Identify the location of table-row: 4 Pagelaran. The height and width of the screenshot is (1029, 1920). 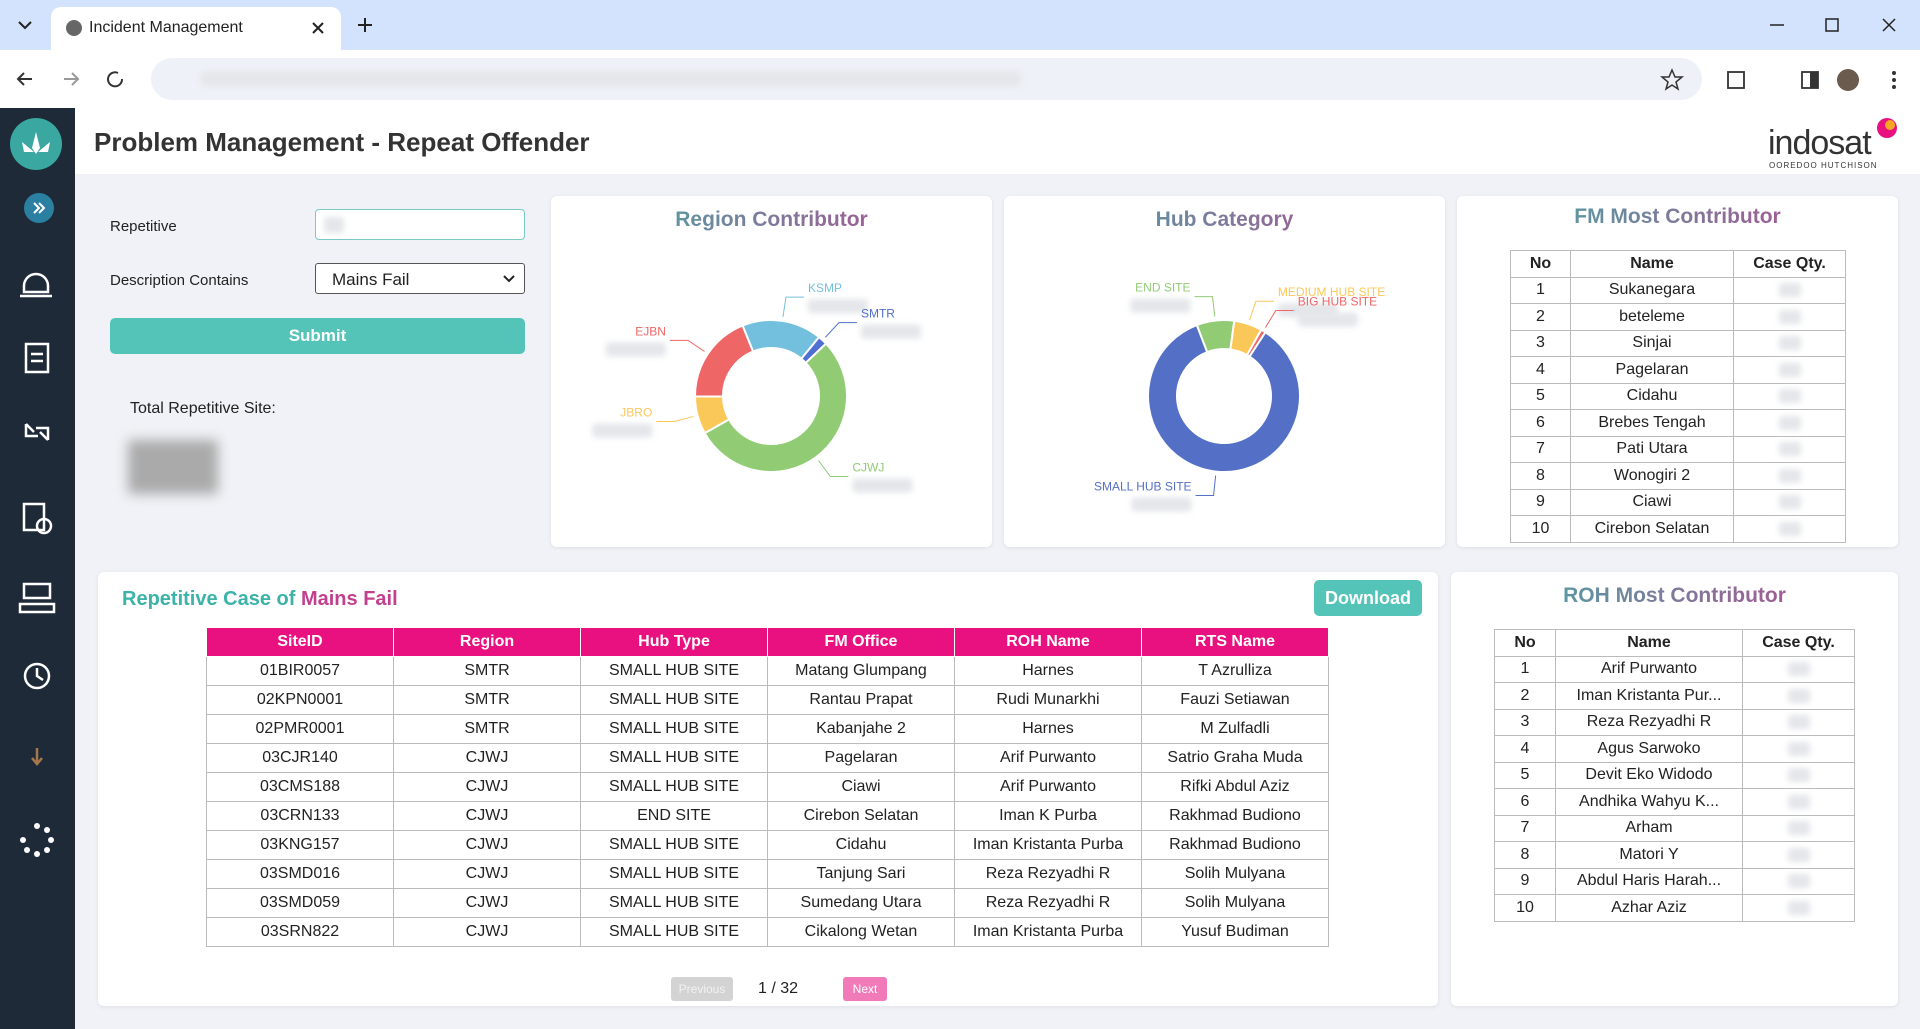
(1678, 370).